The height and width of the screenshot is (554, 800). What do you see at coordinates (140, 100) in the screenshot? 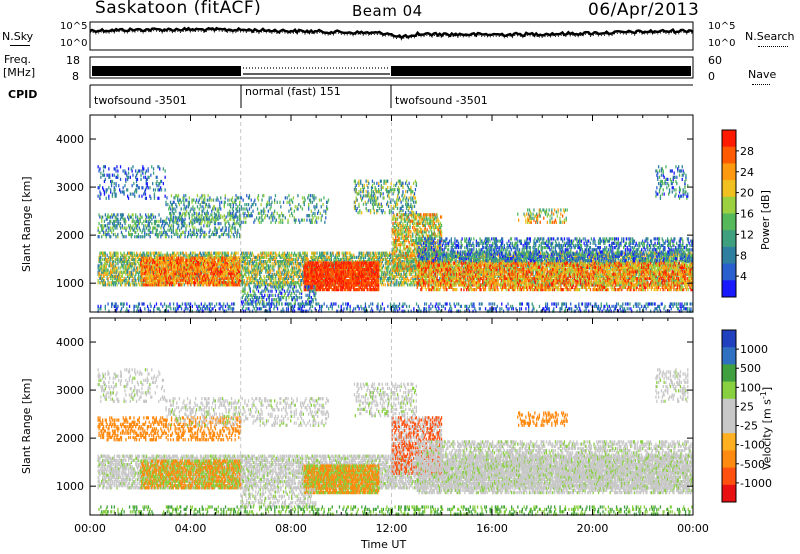
I see `cpid-segment-1: twofsound -3501` at bounding box center [140, 100].